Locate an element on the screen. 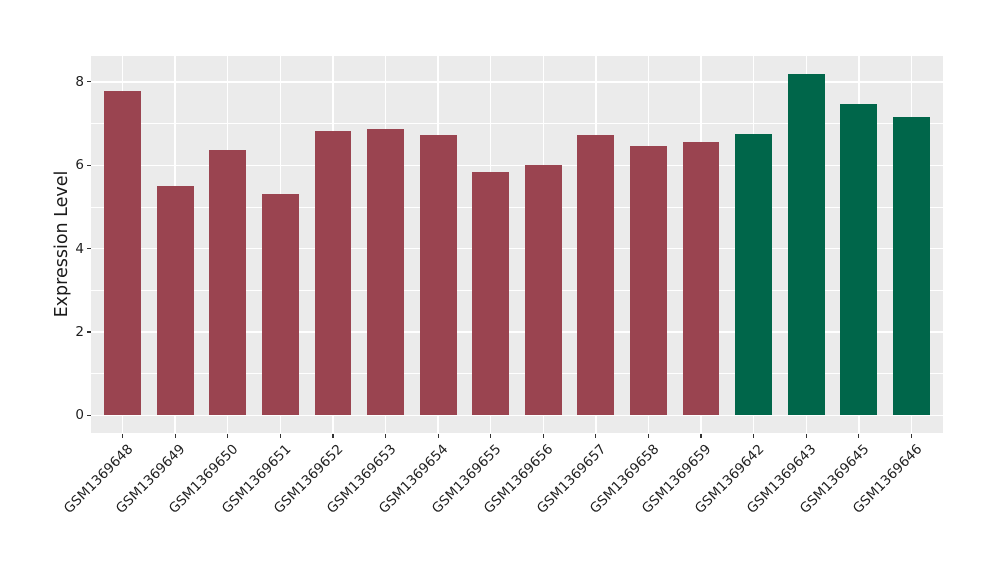 The image size is (1000, 580). bar-GSM1369645 is located at coordinates (859, 259).